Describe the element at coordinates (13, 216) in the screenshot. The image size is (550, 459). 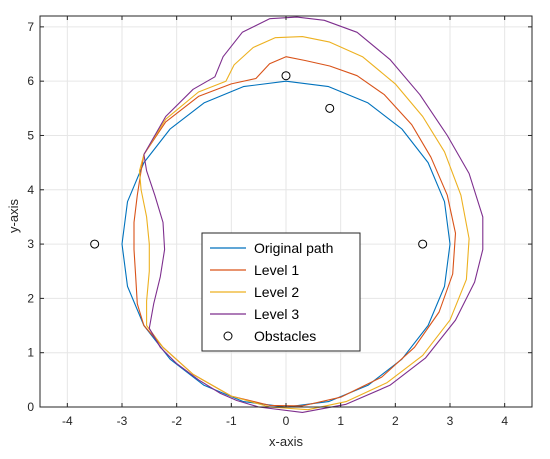
I see `y-axis-label: y-axis` at that location.